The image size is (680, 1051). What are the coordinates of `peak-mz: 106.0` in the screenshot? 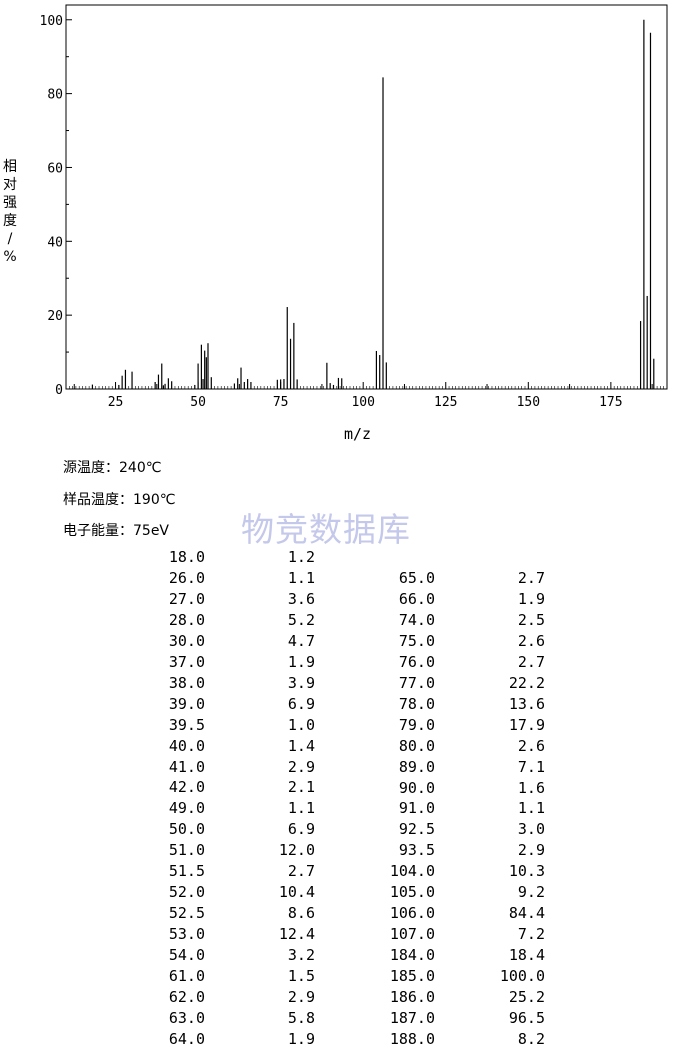 It's located at (412, 913).